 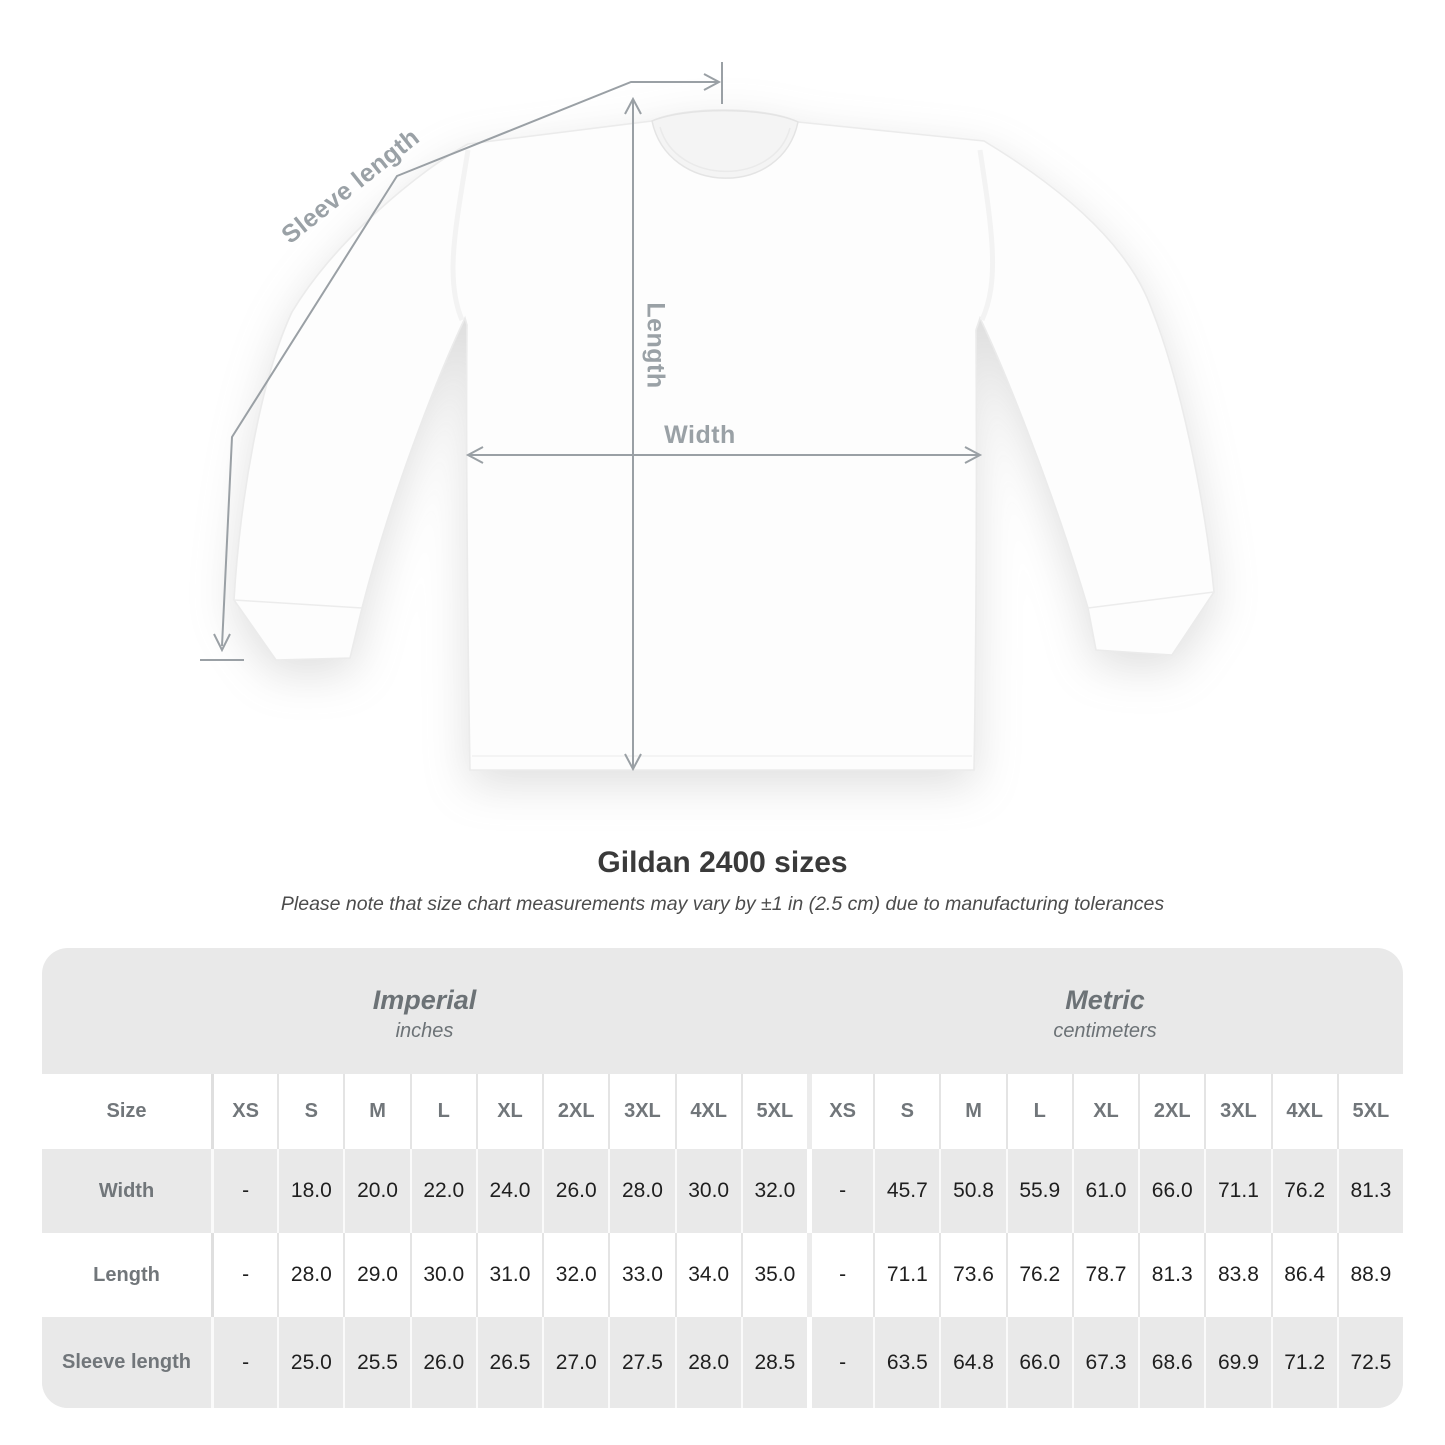 What do you see at coordinates (508, 1362) in the screenshot?
I see `table-cell: 26.5` at bounding box center [508, 1362].